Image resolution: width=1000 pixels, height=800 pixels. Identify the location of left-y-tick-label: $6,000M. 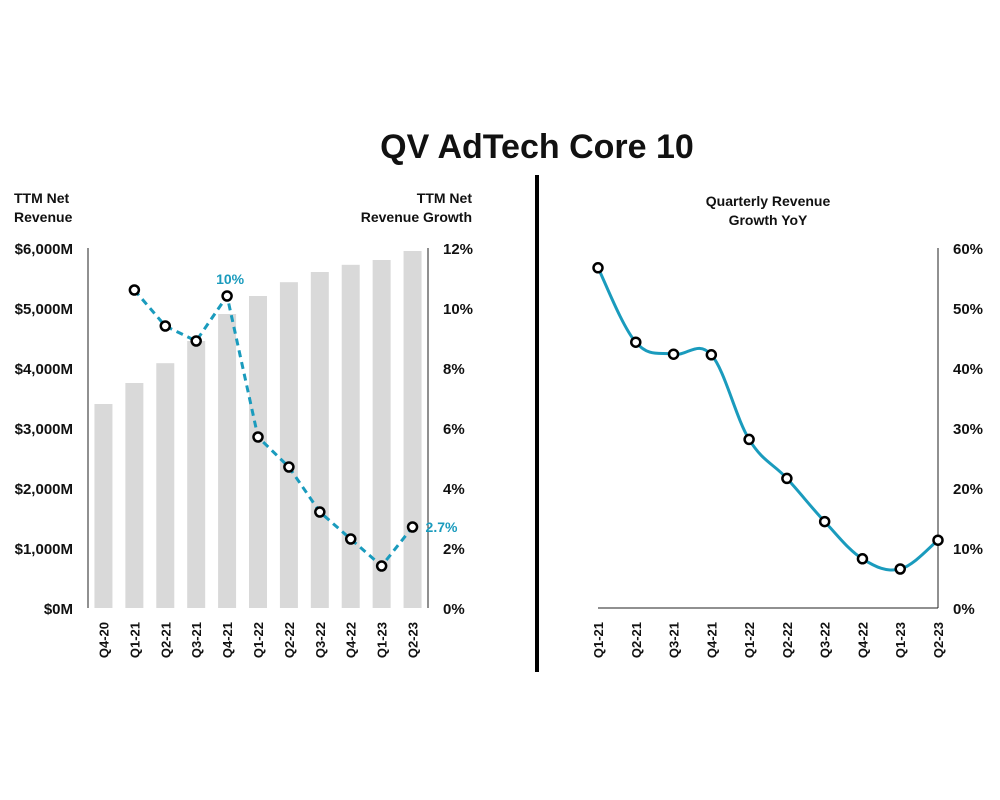
(44, 249).